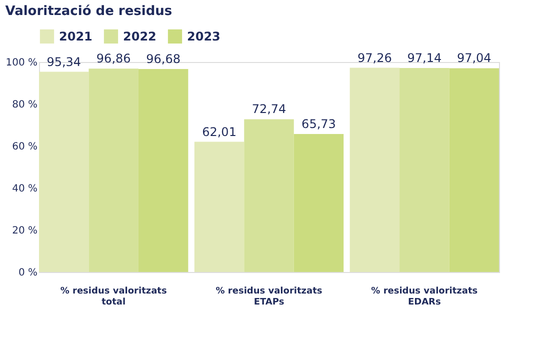  I want to click on data-label: 95,34, so click(64, 61).